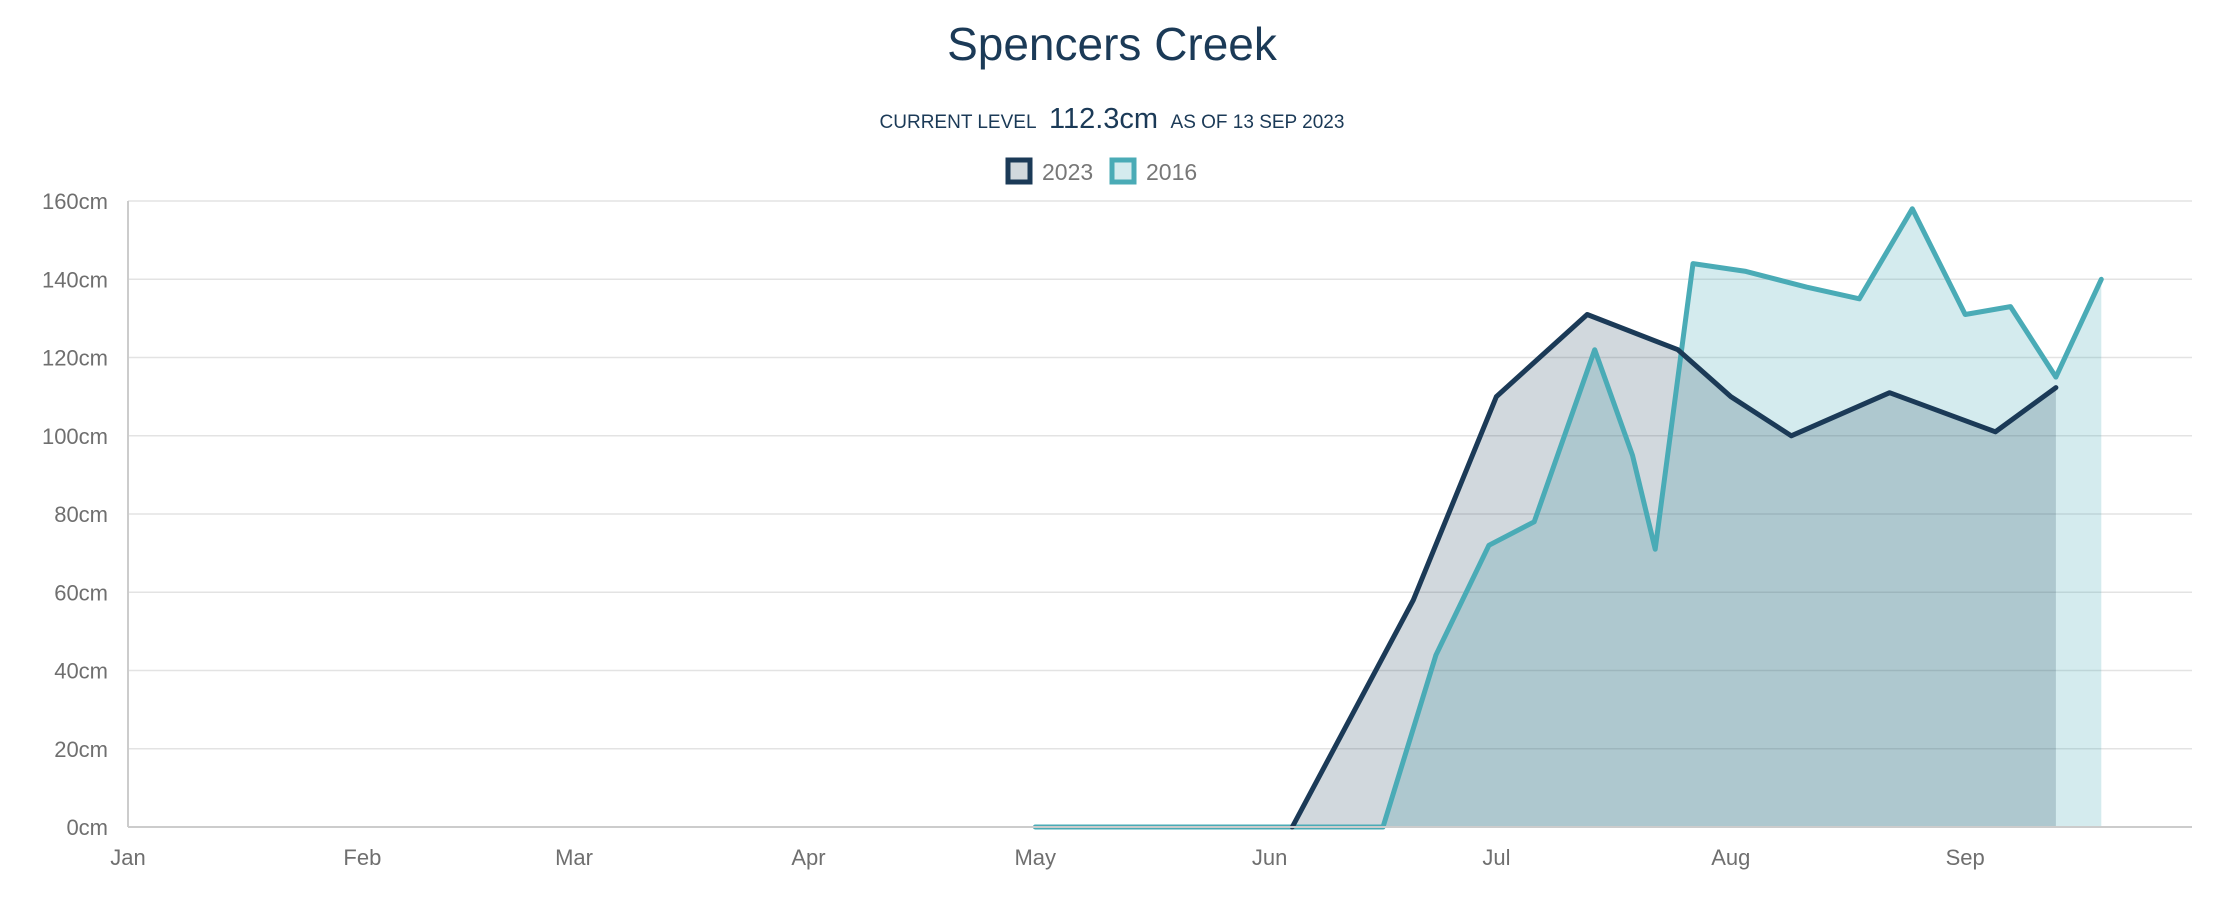 This screenshot has height=914, width=2224. What do you see at coordinates (1965, 857) in the screenshot?
I see `x-tick-label: Sep` at bounding box center [1965, 857].